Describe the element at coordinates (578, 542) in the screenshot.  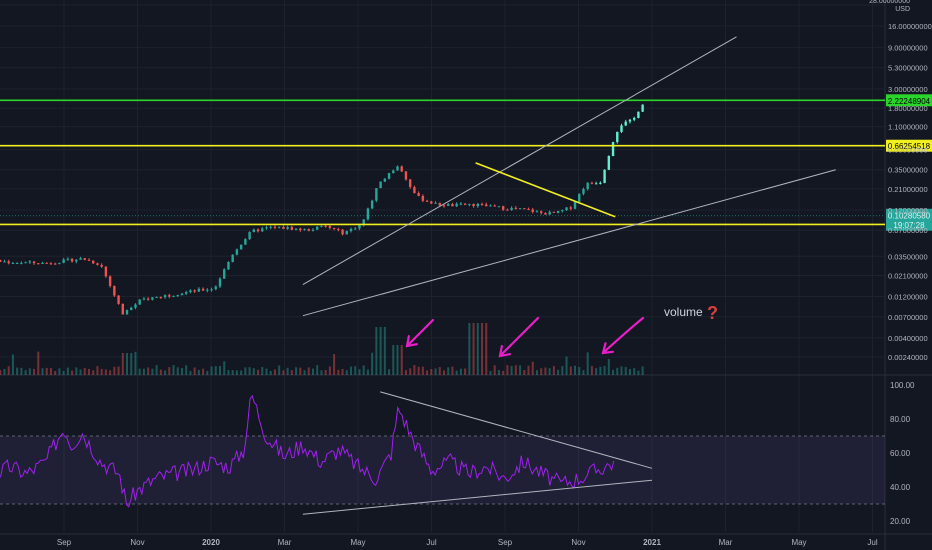
I see `time-tick-label: Nov` at that location.